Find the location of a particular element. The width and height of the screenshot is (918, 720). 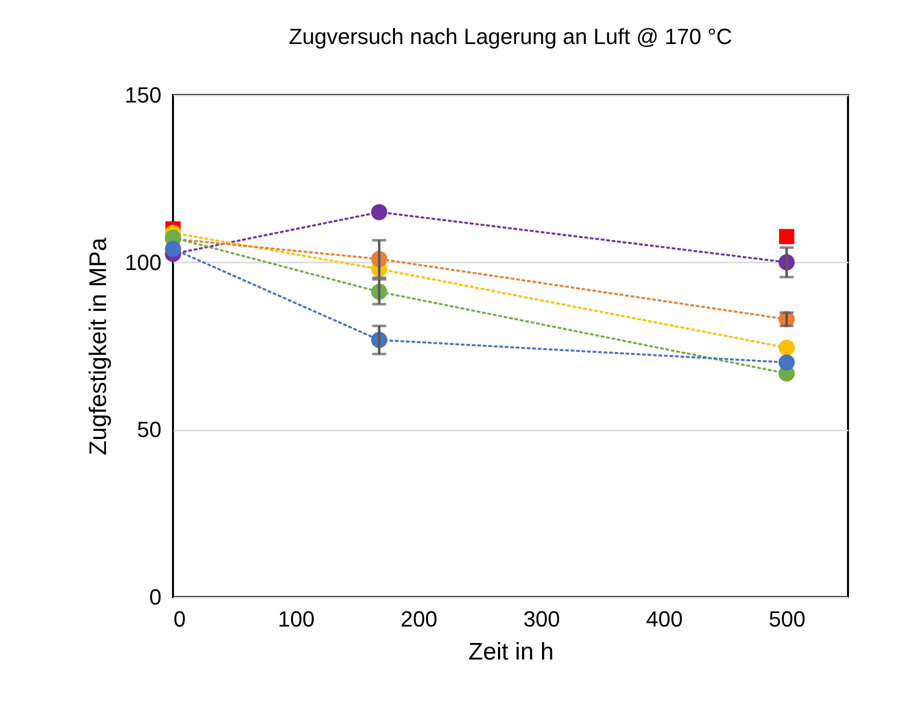

y-tick-label: 100 is located at coordinates (143, 262).